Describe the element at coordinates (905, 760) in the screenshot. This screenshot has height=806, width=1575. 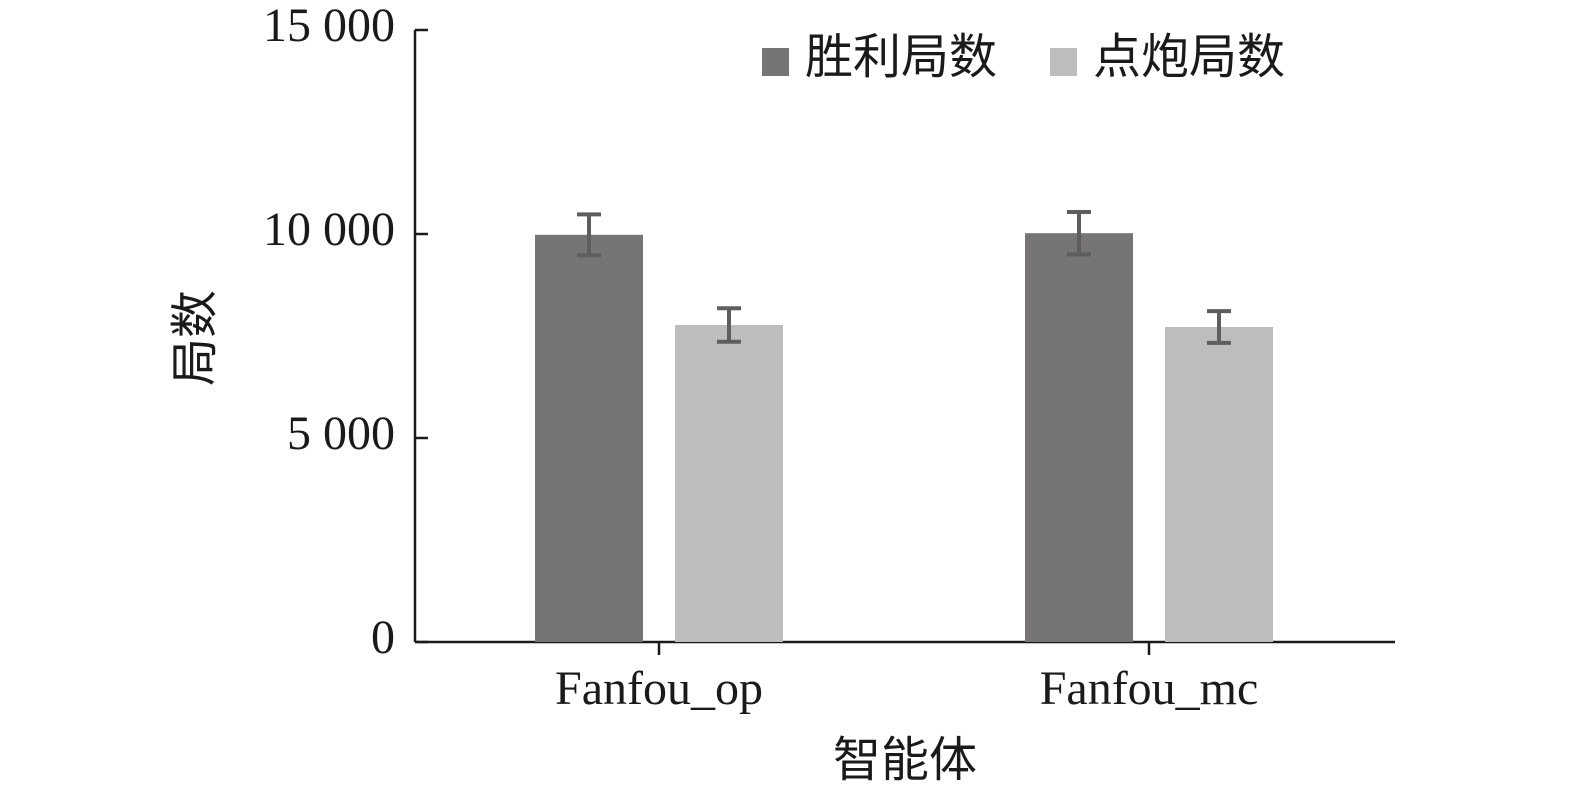
I see `x-axis-title: 智能体` at that location.